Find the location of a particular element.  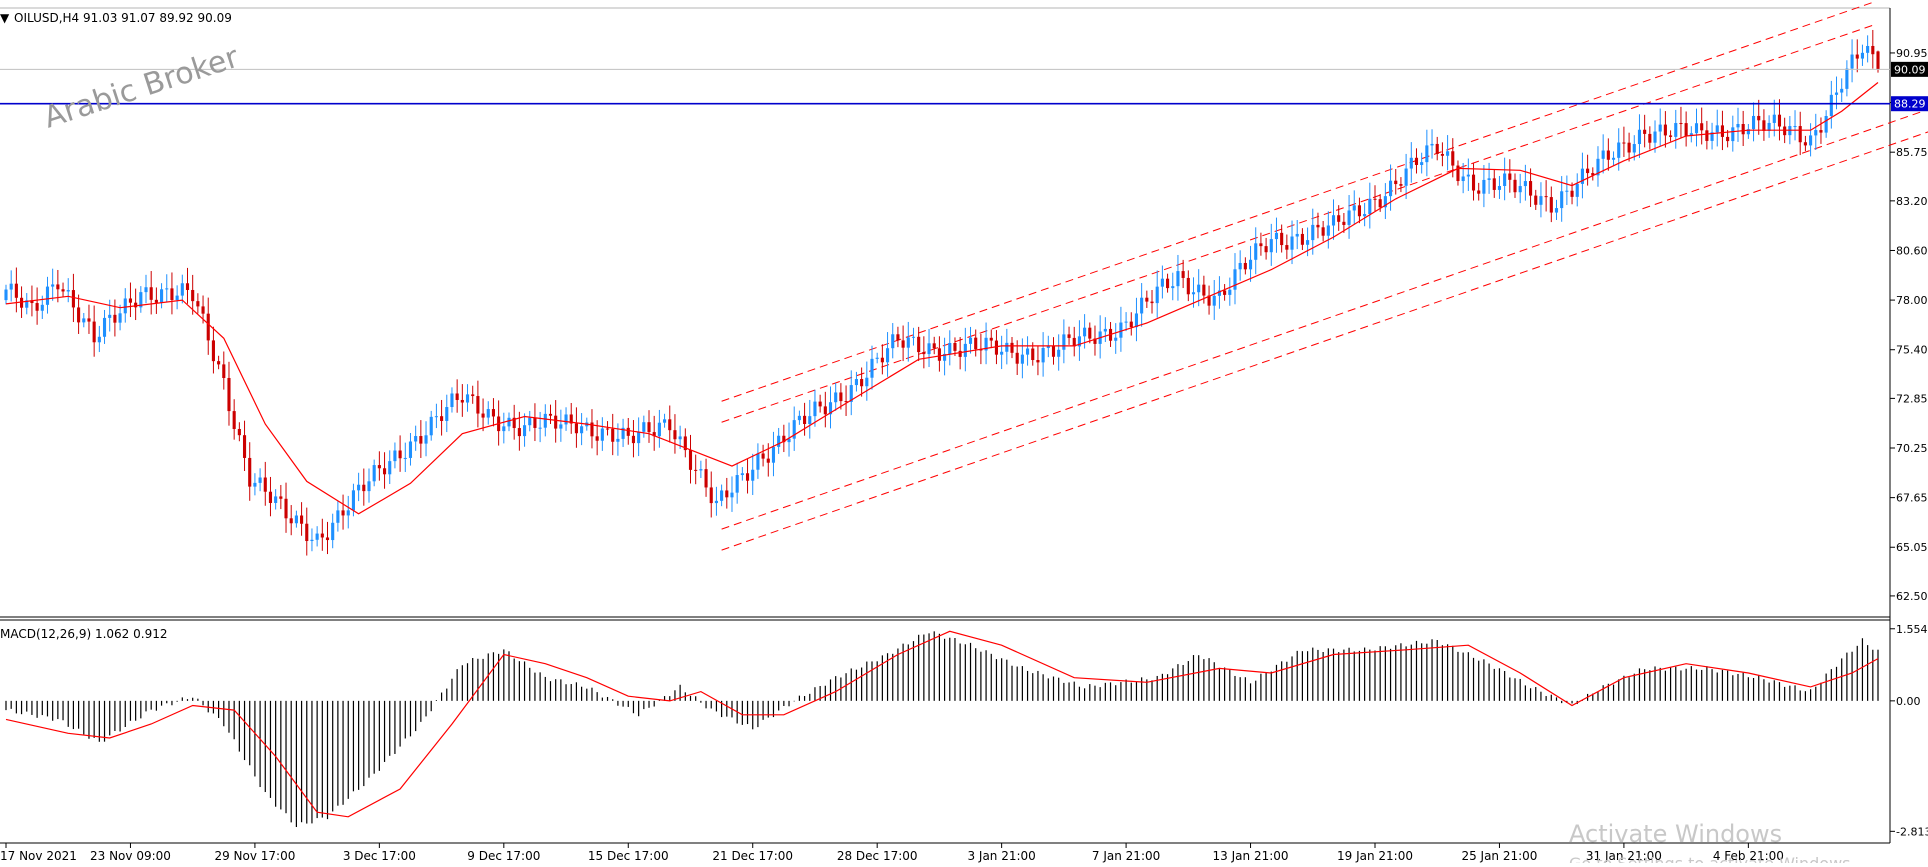

time-tick-label: 9 Dec 17:00 is located at coordinates (503, 856).